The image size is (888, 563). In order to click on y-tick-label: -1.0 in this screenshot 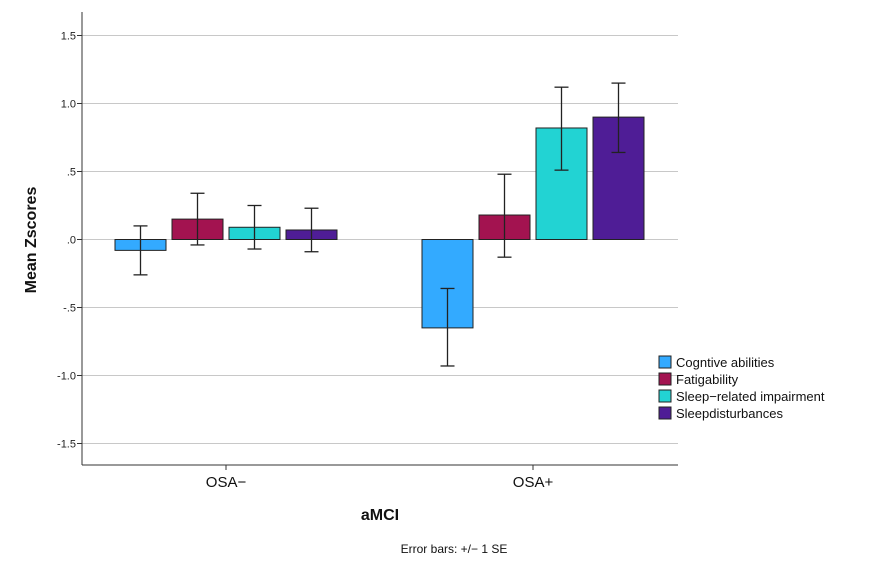, I will do `click(66, 377)`.